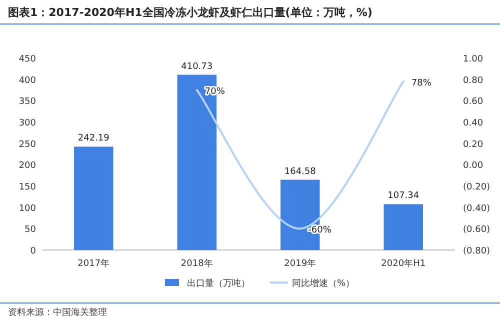  What do you see at coordinates (57, 312) in the screenshot?
I see `text: 资料来源：中国海关整理` at bounding box center [57, 312].